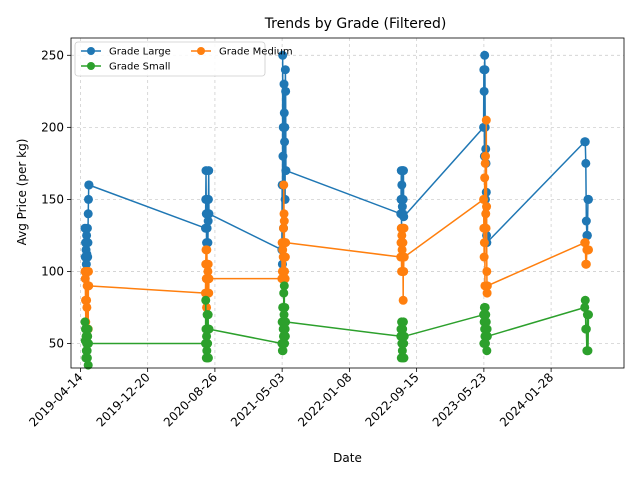  I want to click on y-axis-label: Avg Price (per kg), so click(22, 192).